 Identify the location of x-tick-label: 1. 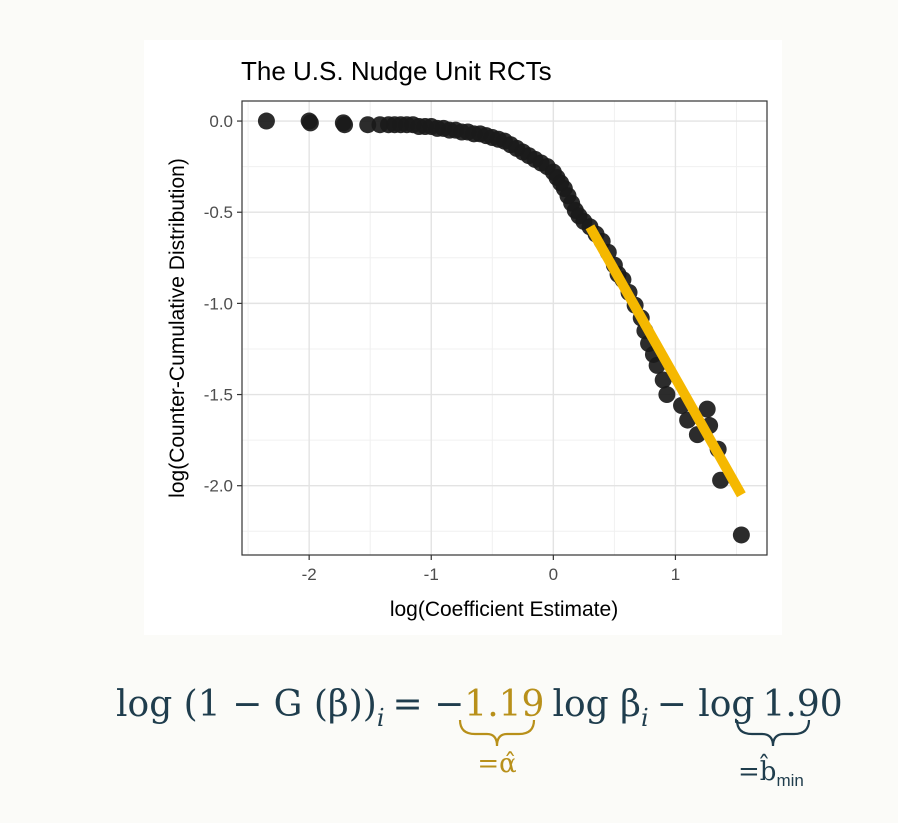
(675, 574).